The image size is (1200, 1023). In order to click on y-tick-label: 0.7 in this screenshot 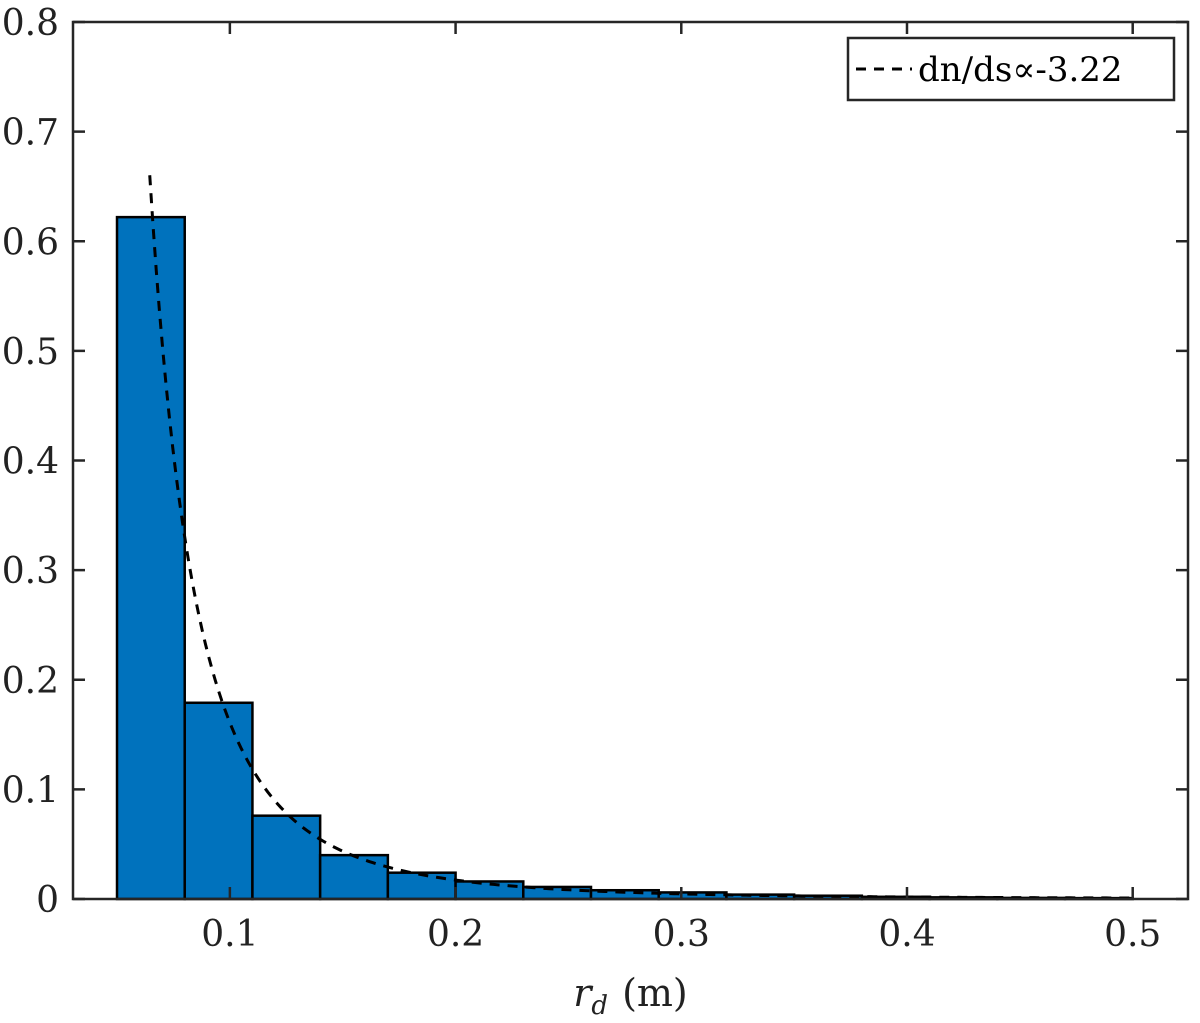, I will do `click(30, 133)`.